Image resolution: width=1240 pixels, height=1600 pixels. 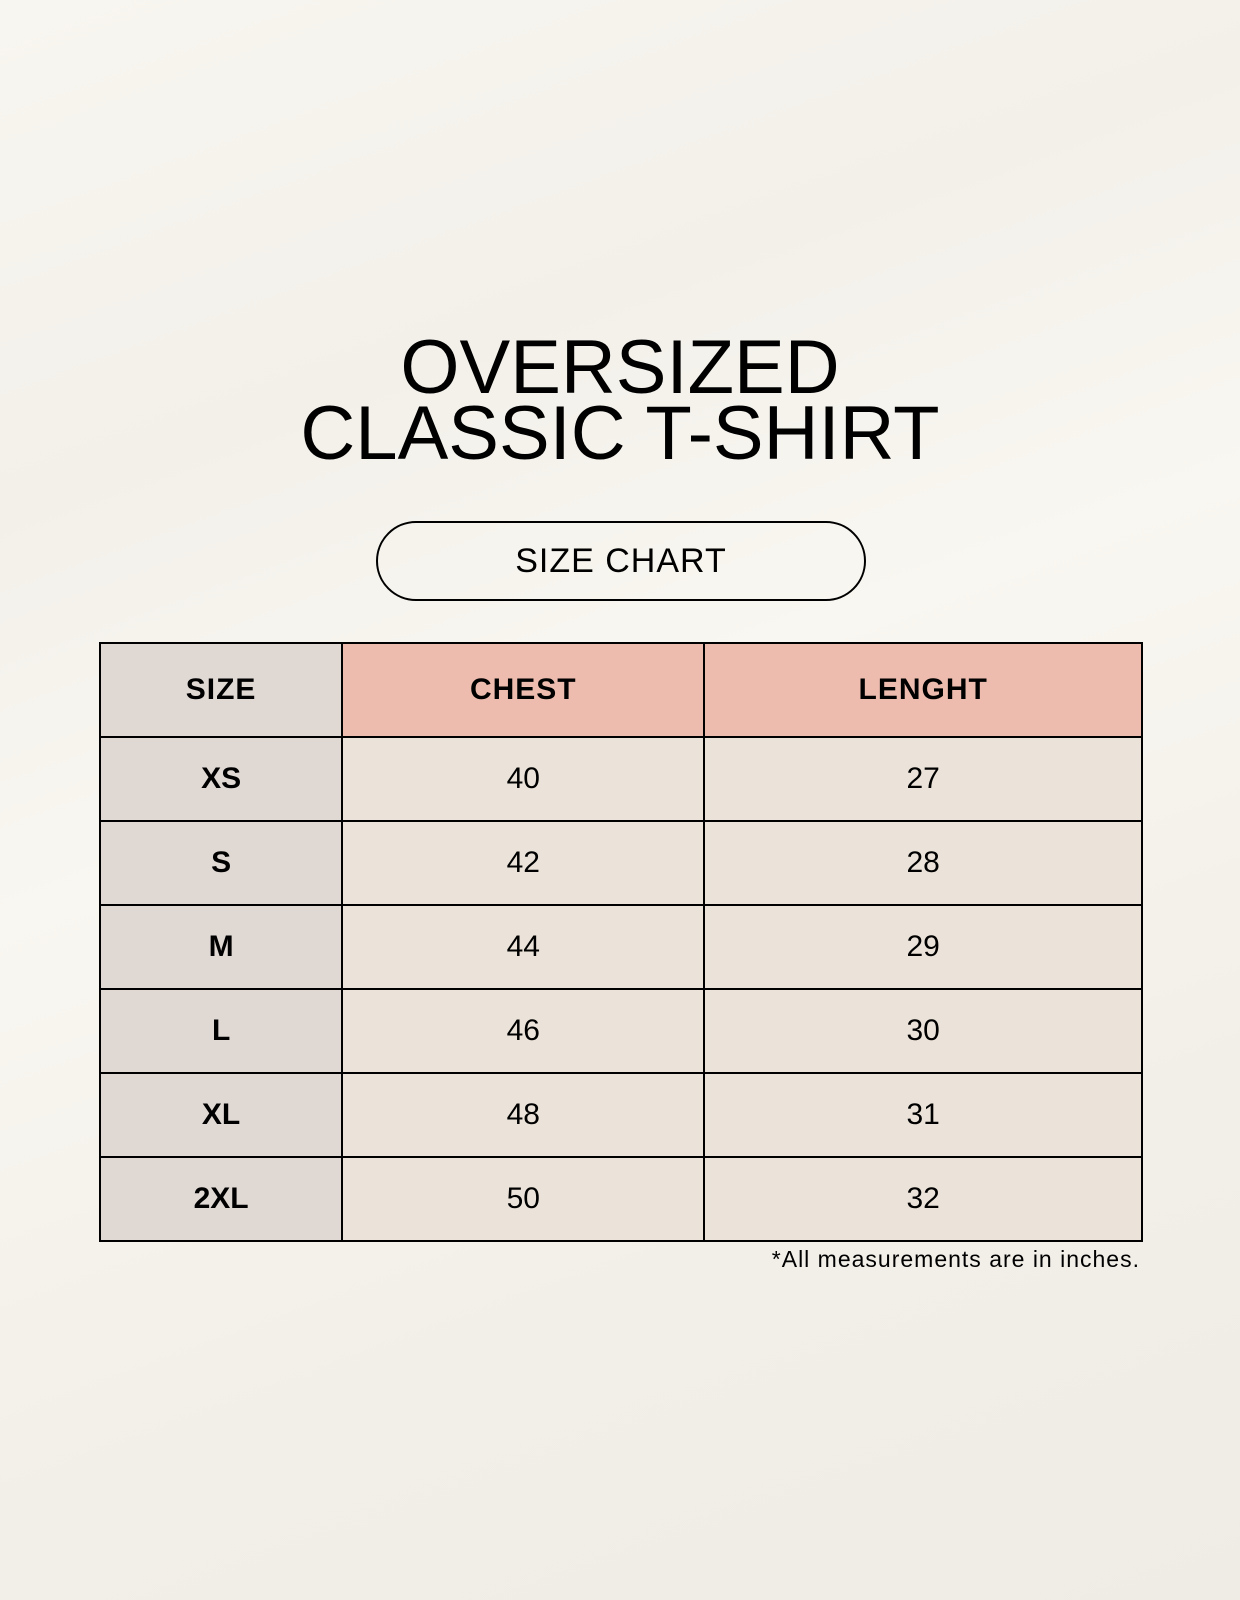 What do you see at coordinates (620, 433) in the screenshot?
I see `title-line-2: CLASSIC T-SHIRT` at bounding box center [620, 433].